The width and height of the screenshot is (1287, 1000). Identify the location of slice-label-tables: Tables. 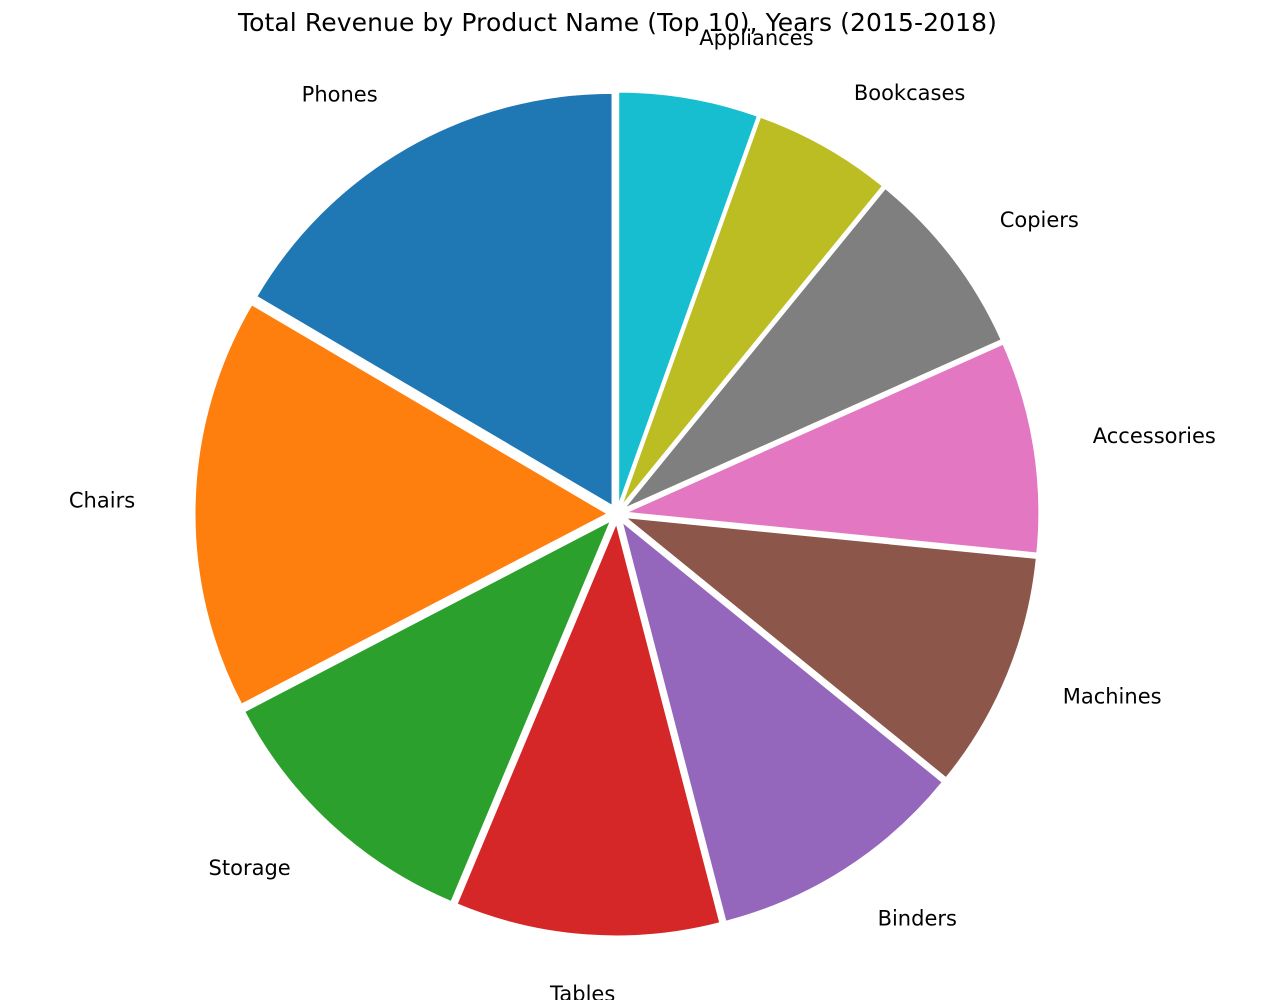
(582, 991).